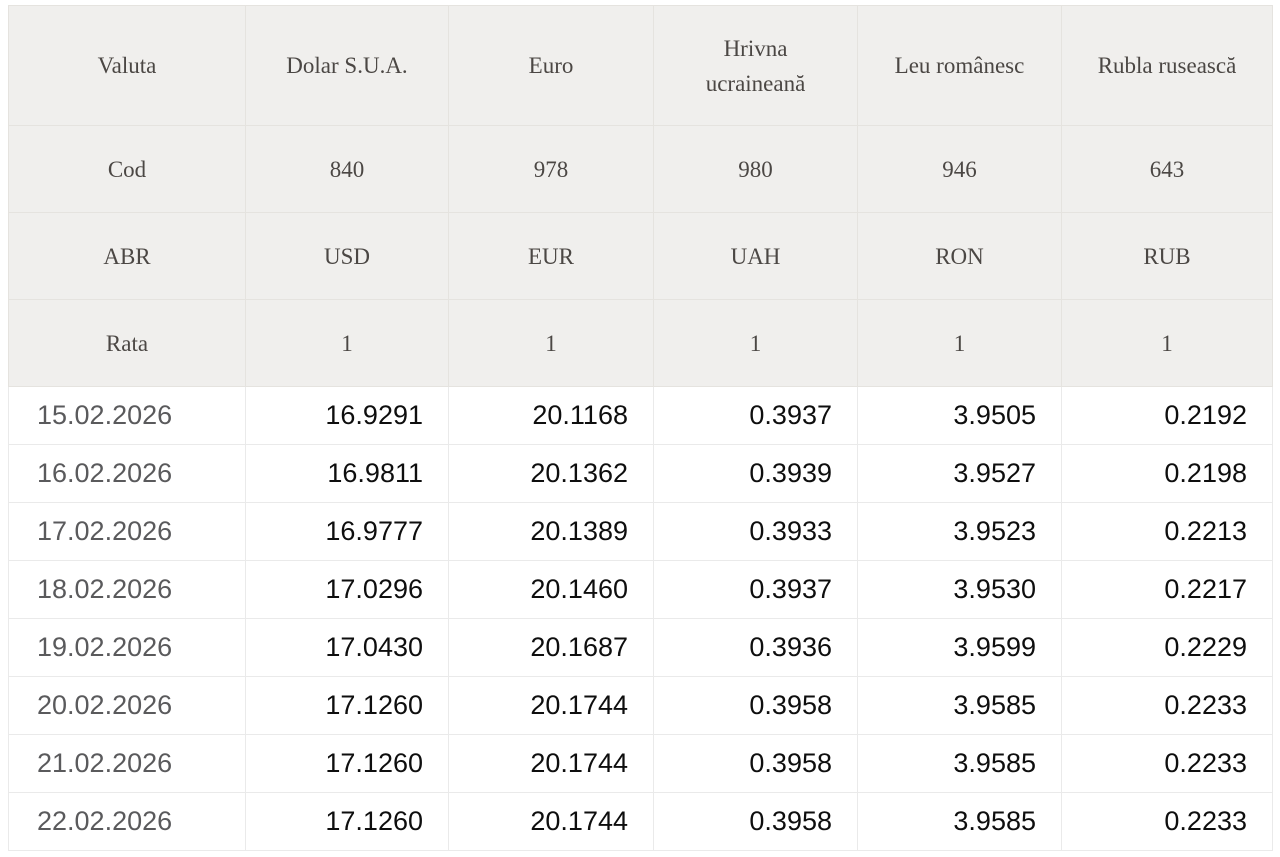 The image size is (1280, 857). Describe the element at coordinates (1167, 65) in the screenshot. I see `currency-name-rub: Rubla rusească` at that location.